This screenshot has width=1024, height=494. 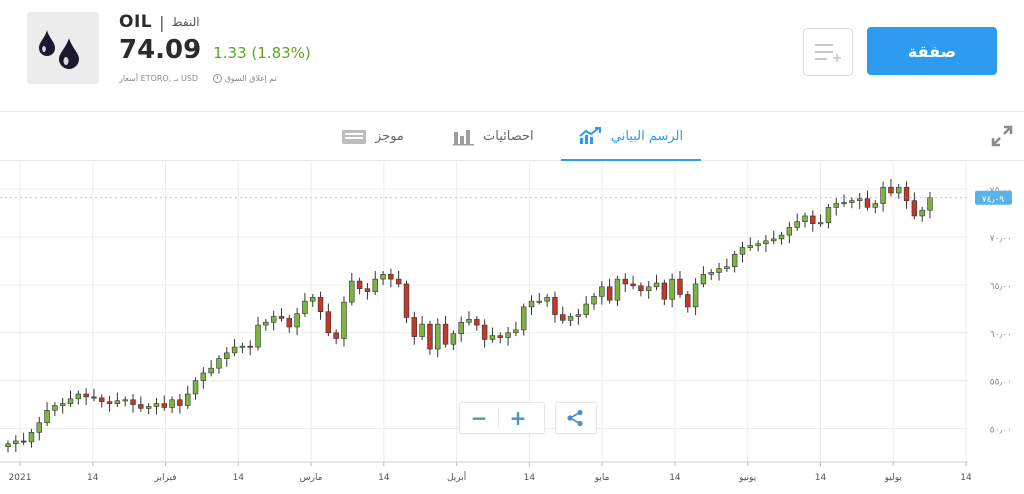 What do you see at coordinates (215, 50) in the screenshot?
I see `price-row: 74.09 1.33 (1.83%)` at bounding box center [215, 50].